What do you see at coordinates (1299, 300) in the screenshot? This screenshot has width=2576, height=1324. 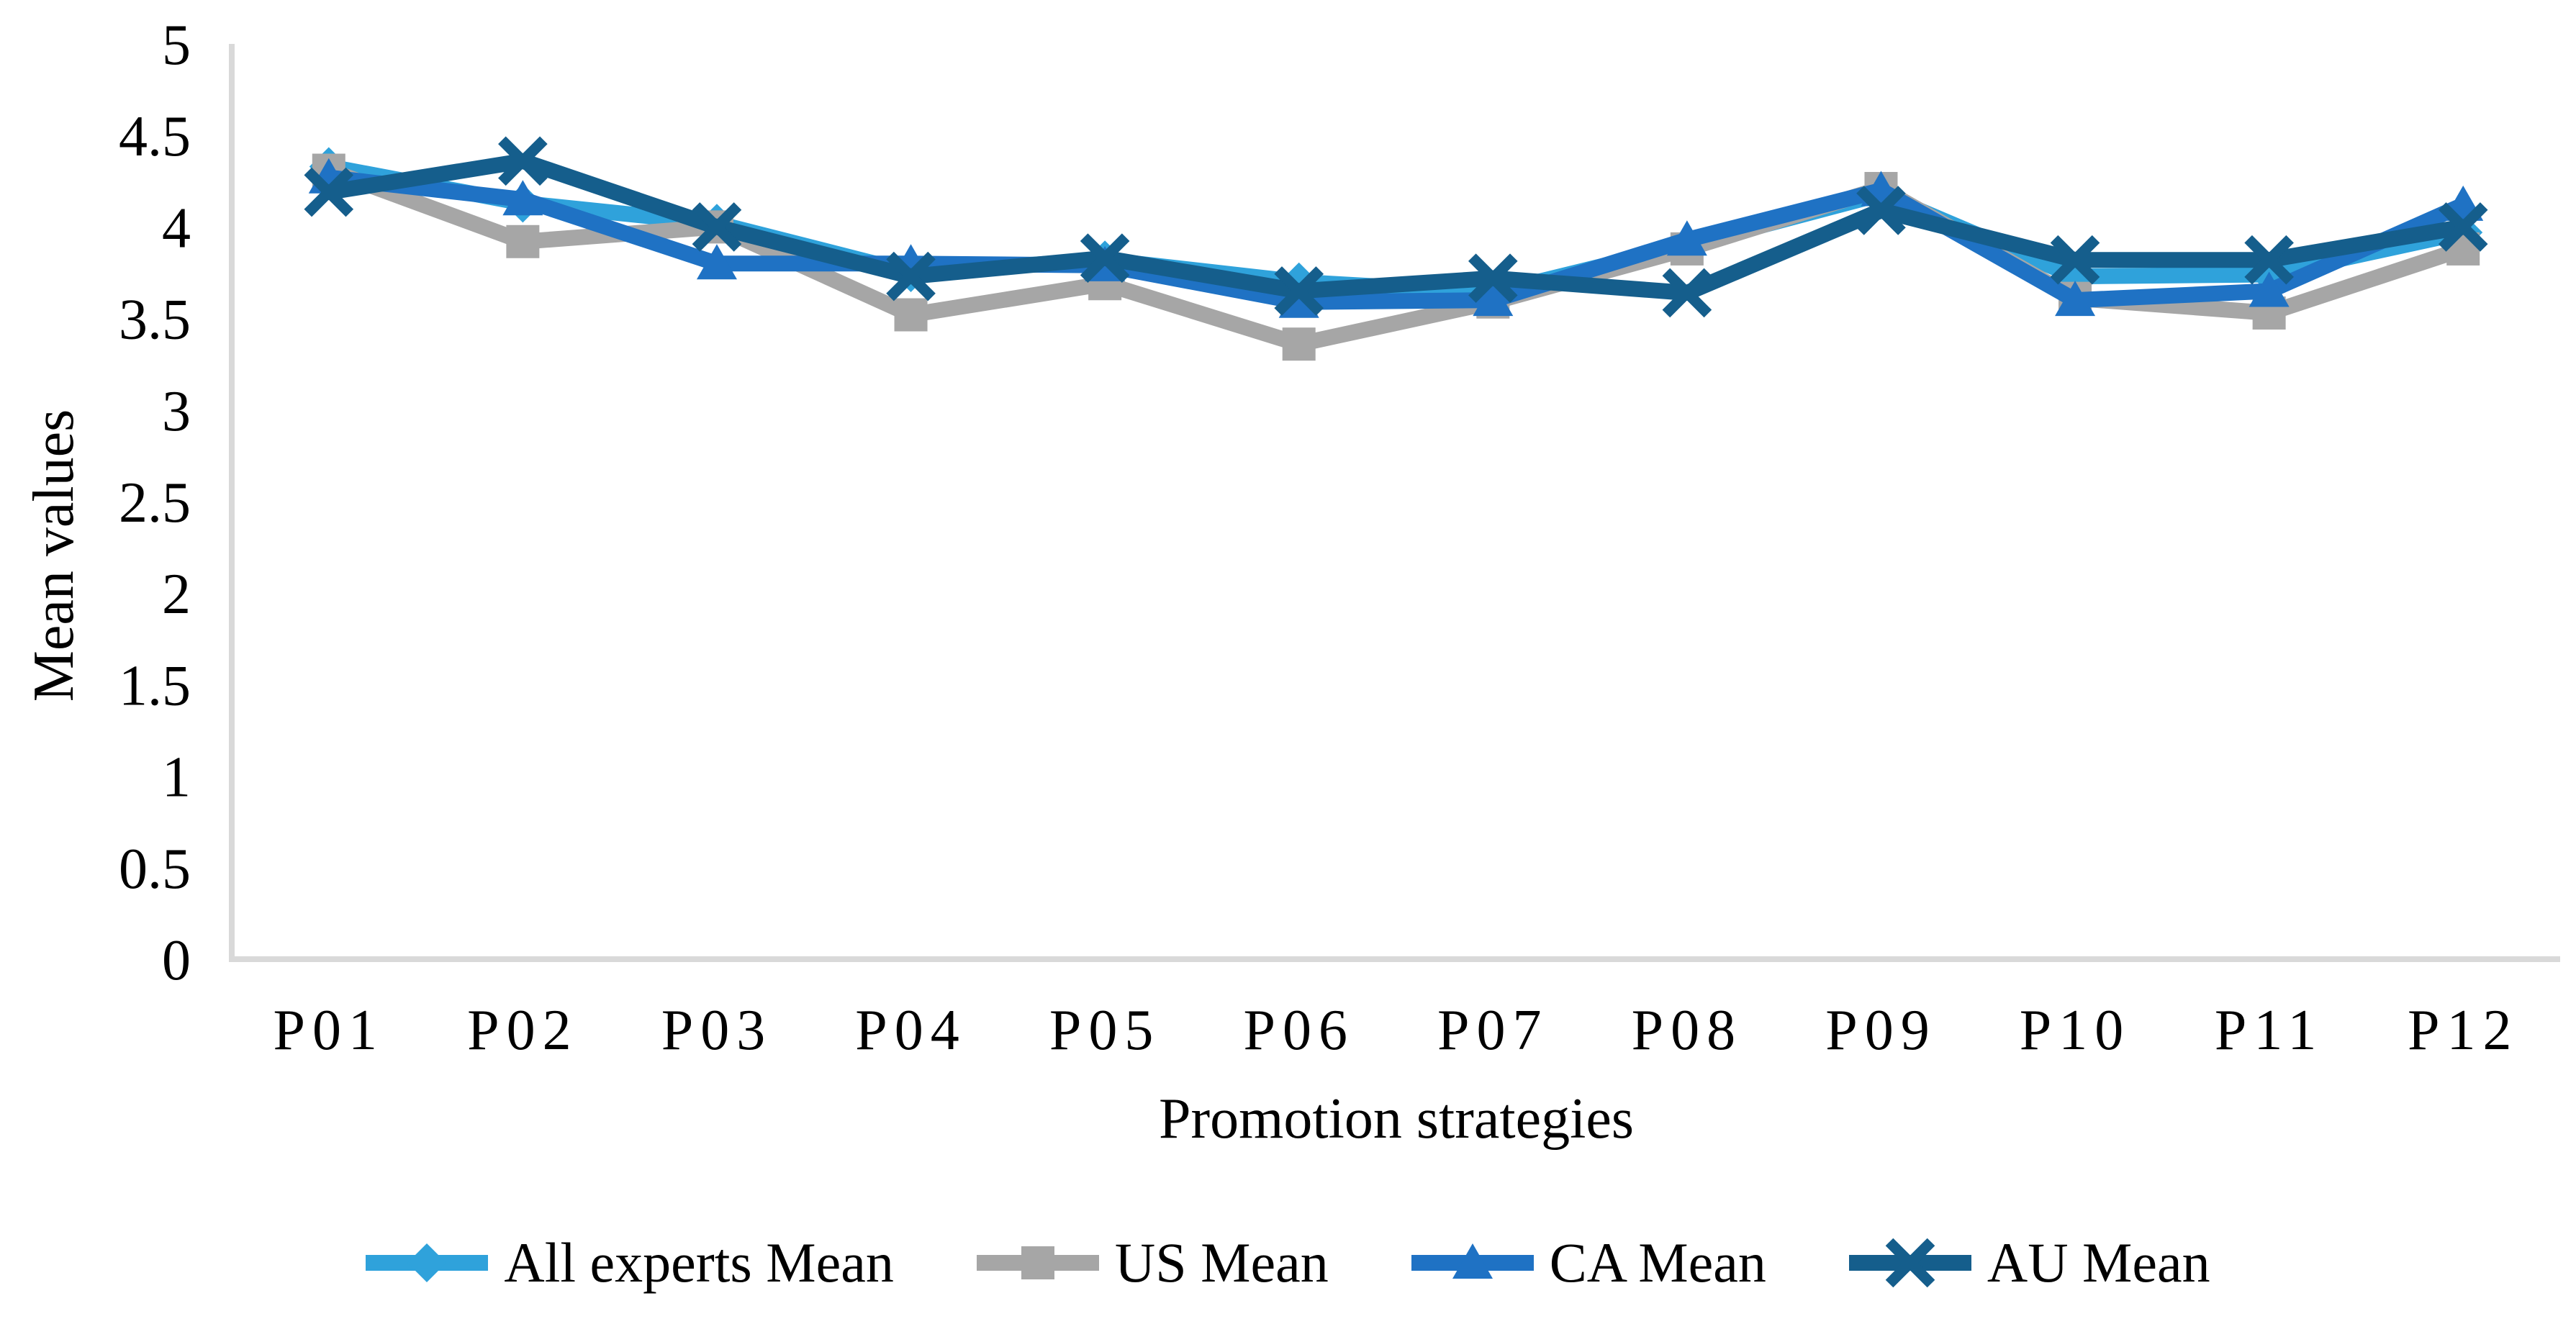 I see `triangle-marker-P06` at bounding box center [1299, 300].